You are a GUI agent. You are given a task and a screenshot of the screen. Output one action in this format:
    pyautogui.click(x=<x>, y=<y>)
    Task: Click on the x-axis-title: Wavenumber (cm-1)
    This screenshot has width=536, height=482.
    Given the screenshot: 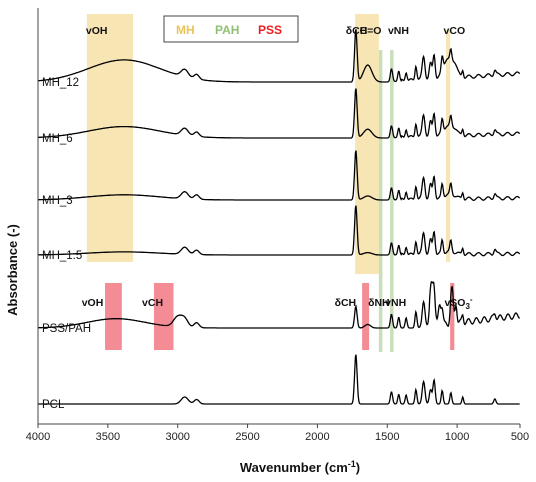 What is the action you would take?
    pyautogui.click(x=300, y=467)
    